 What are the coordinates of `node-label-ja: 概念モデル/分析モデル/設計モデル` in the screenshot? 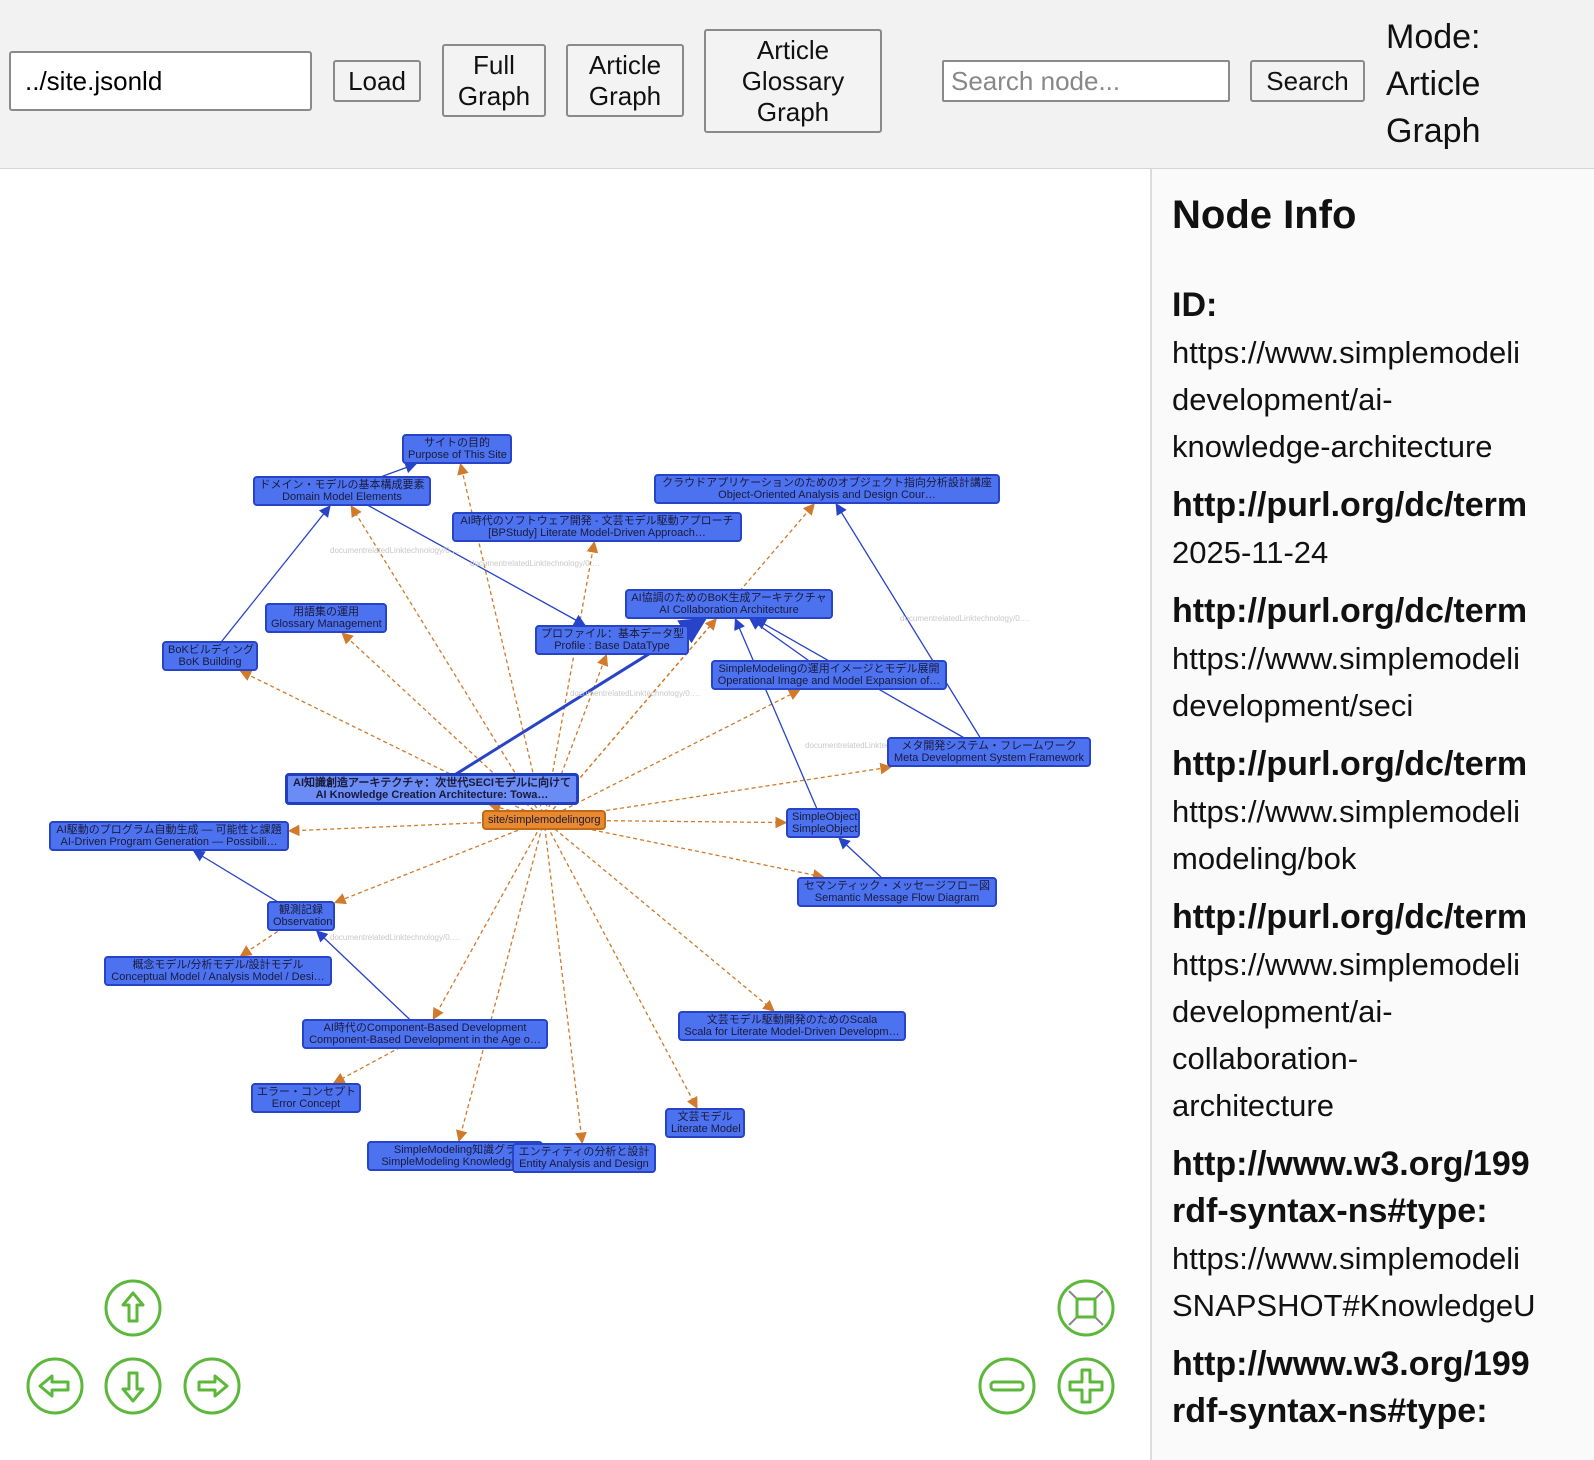 It's located at (218, 965).